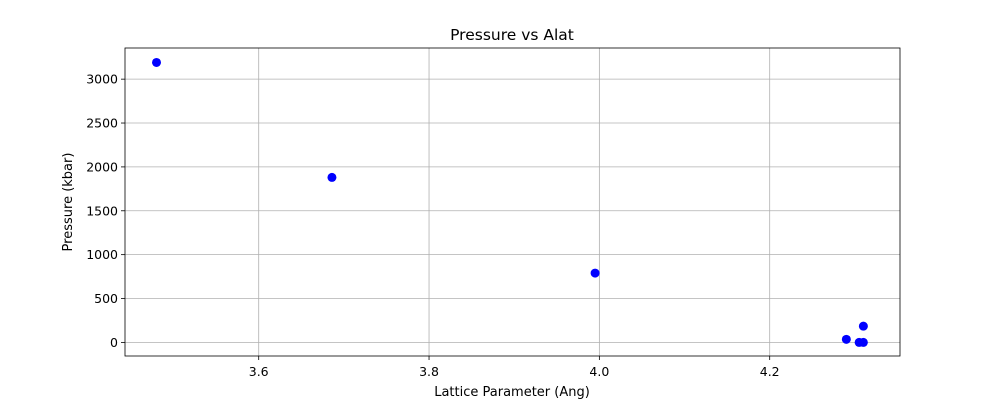 The image size is (1000, 400). Describe the element at coordinates (770, 371) in the screenshot. I see `x-tick-label: 4.2` at that location.